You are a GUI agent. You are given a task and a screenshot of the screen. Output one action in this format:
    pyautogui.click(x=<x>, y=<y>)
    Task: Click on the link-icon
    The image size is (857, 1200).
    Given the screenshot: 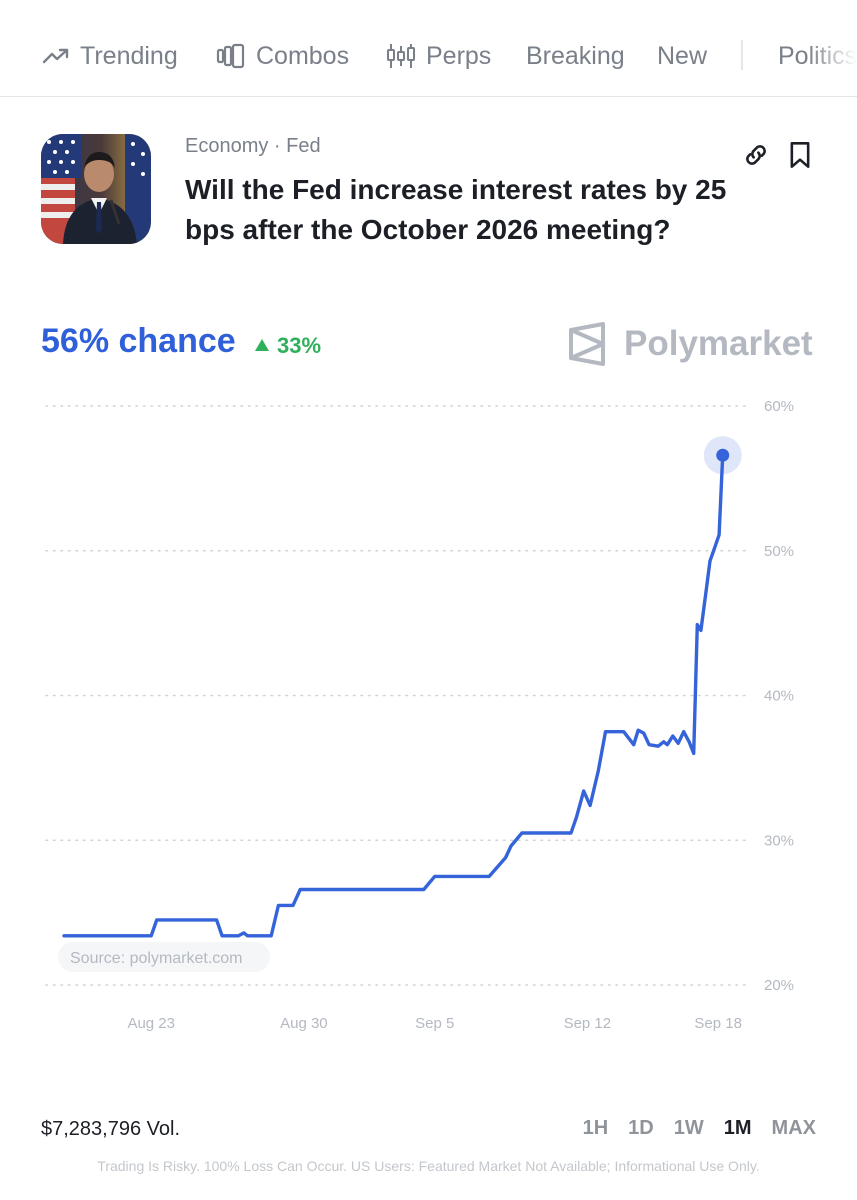 What is the action you would take?
    pyautogui.click(x=756, y=155)
    